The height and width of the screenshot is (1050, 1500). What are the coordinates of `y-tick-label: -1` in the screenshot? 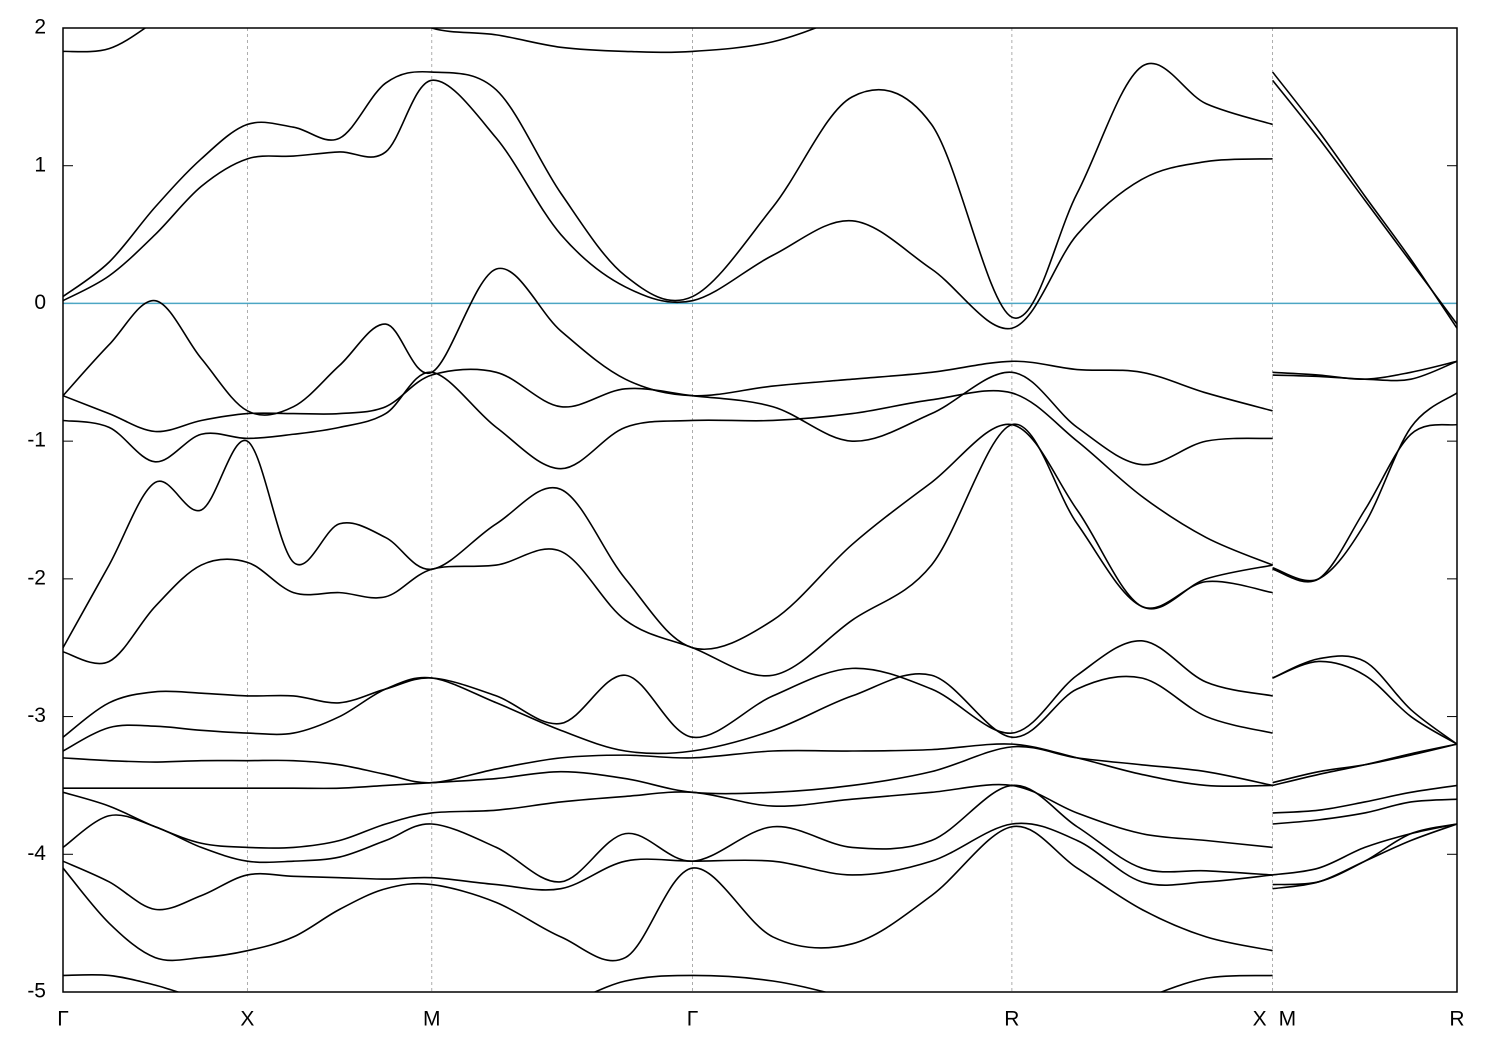 It's located at (36, 440).